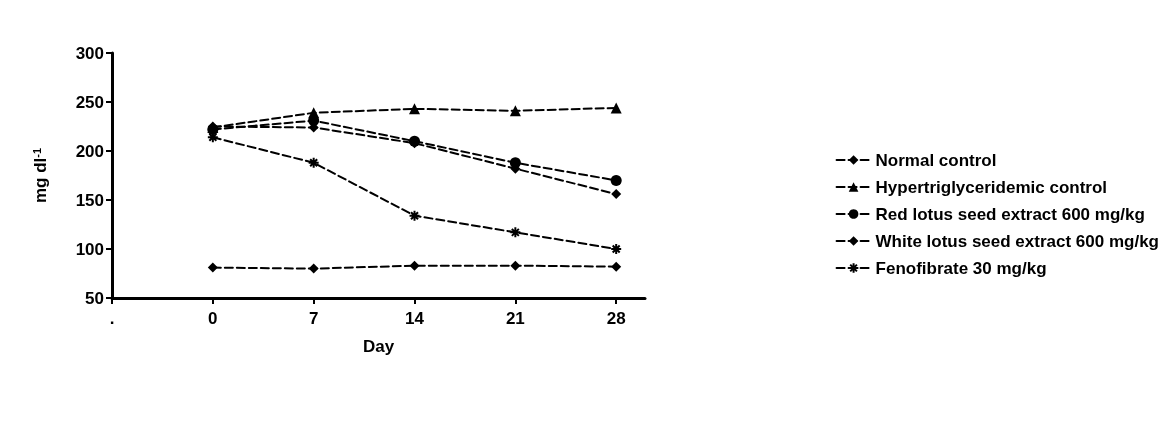 The width and height of the screenshot is (1166, 428). I want to click on y-tick-label: 100, so click(89, 249).